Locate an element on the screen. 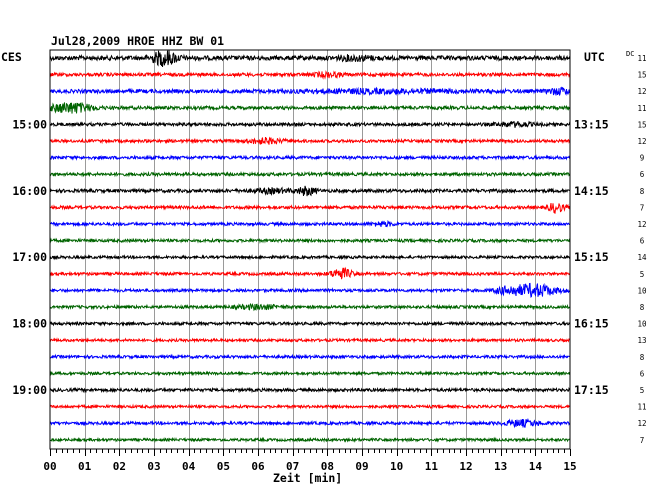 The width and height of the screenshot is (650, 494). right-hour-label: 17:15 is located at coordinates (591, 390).